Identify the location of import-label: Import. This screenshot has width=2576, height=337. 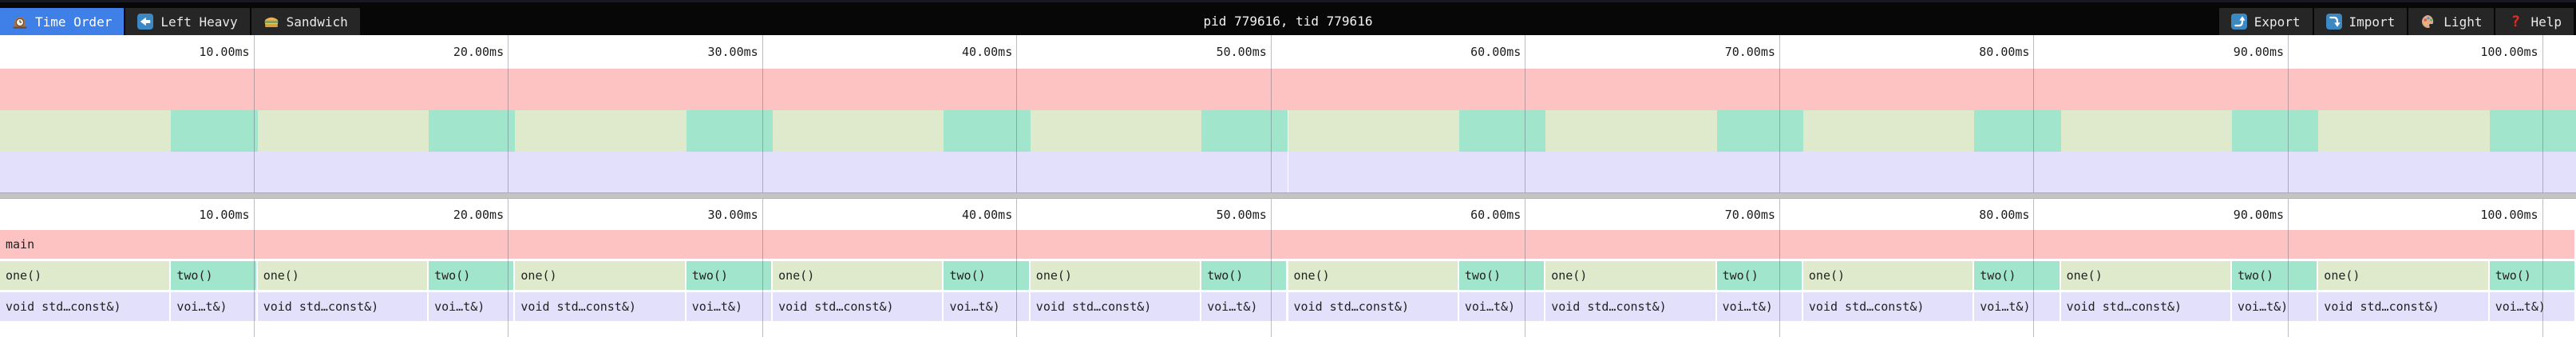
(2372, 22).